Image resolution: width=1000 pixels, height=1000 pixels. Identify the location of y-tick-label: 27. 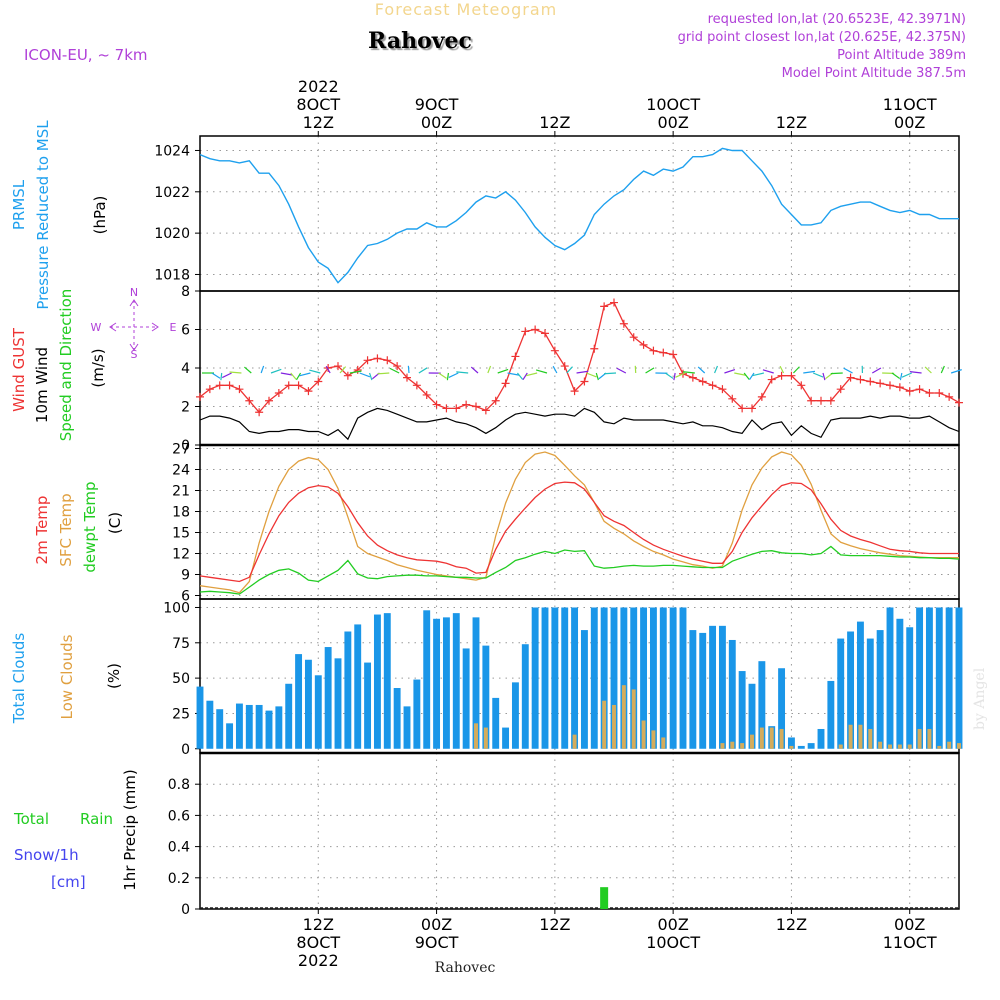
(181, 450).